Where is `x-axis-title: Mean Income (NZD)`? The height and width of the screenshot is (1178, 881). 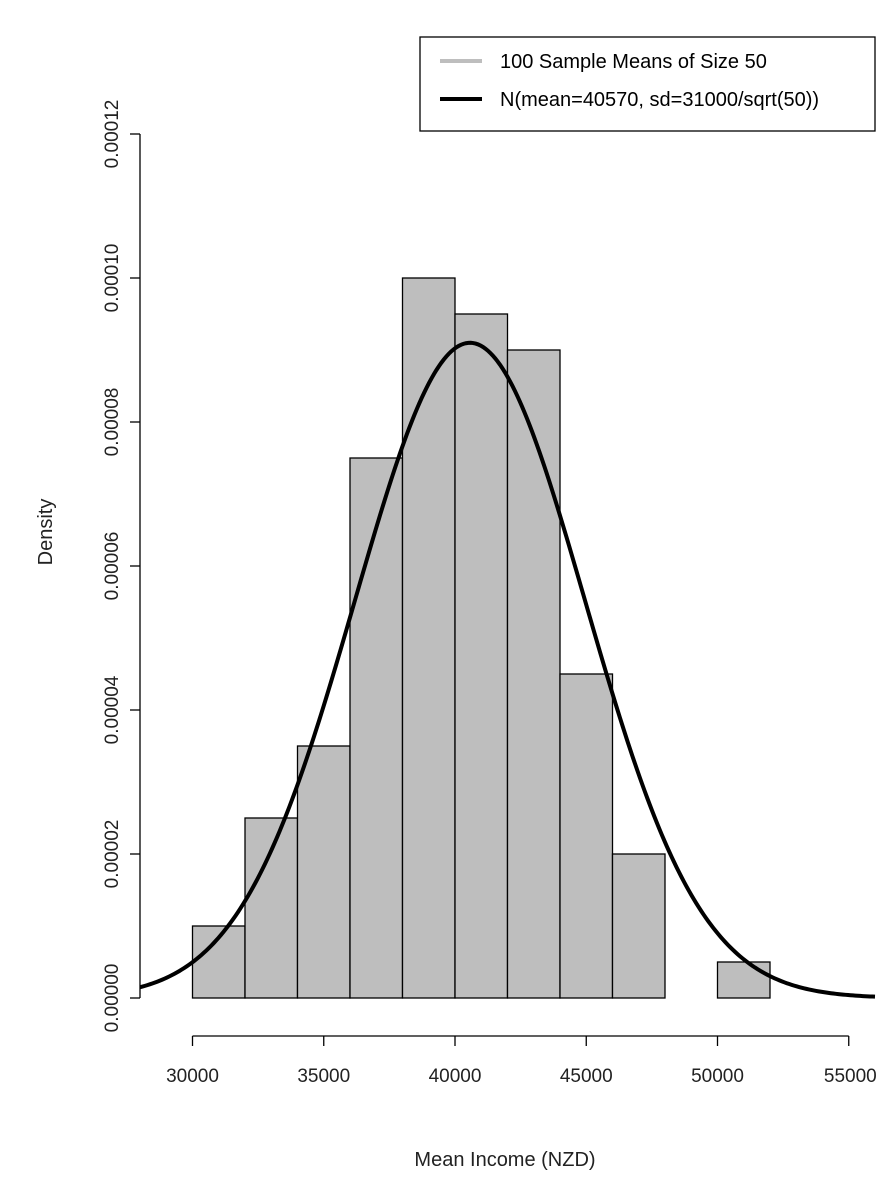 x-axis-title: Mean Income (NZD) is located at coordinates (504, 1160).